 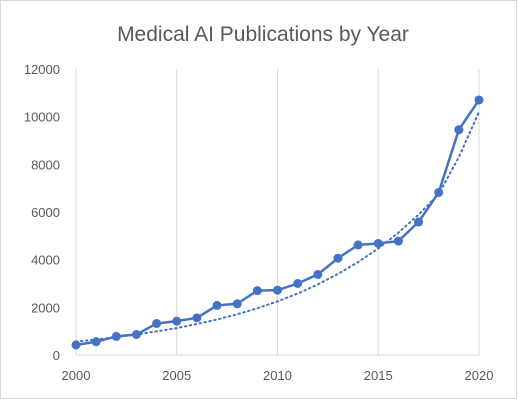 I want to click on x-tick-label-2020: 2020, so click(x=479, y=375).